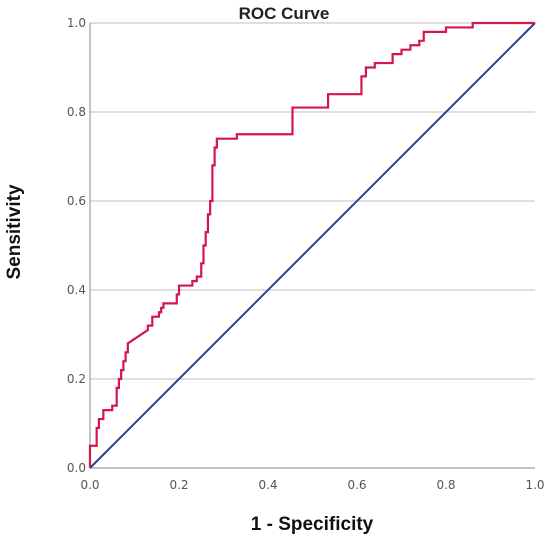 The width and height of the screenshot is (550, 541). What do you see at coordinates (76, 23) in the screenshot?
I see `y-tick-label: 1.0` at bounding box center [76, 23].